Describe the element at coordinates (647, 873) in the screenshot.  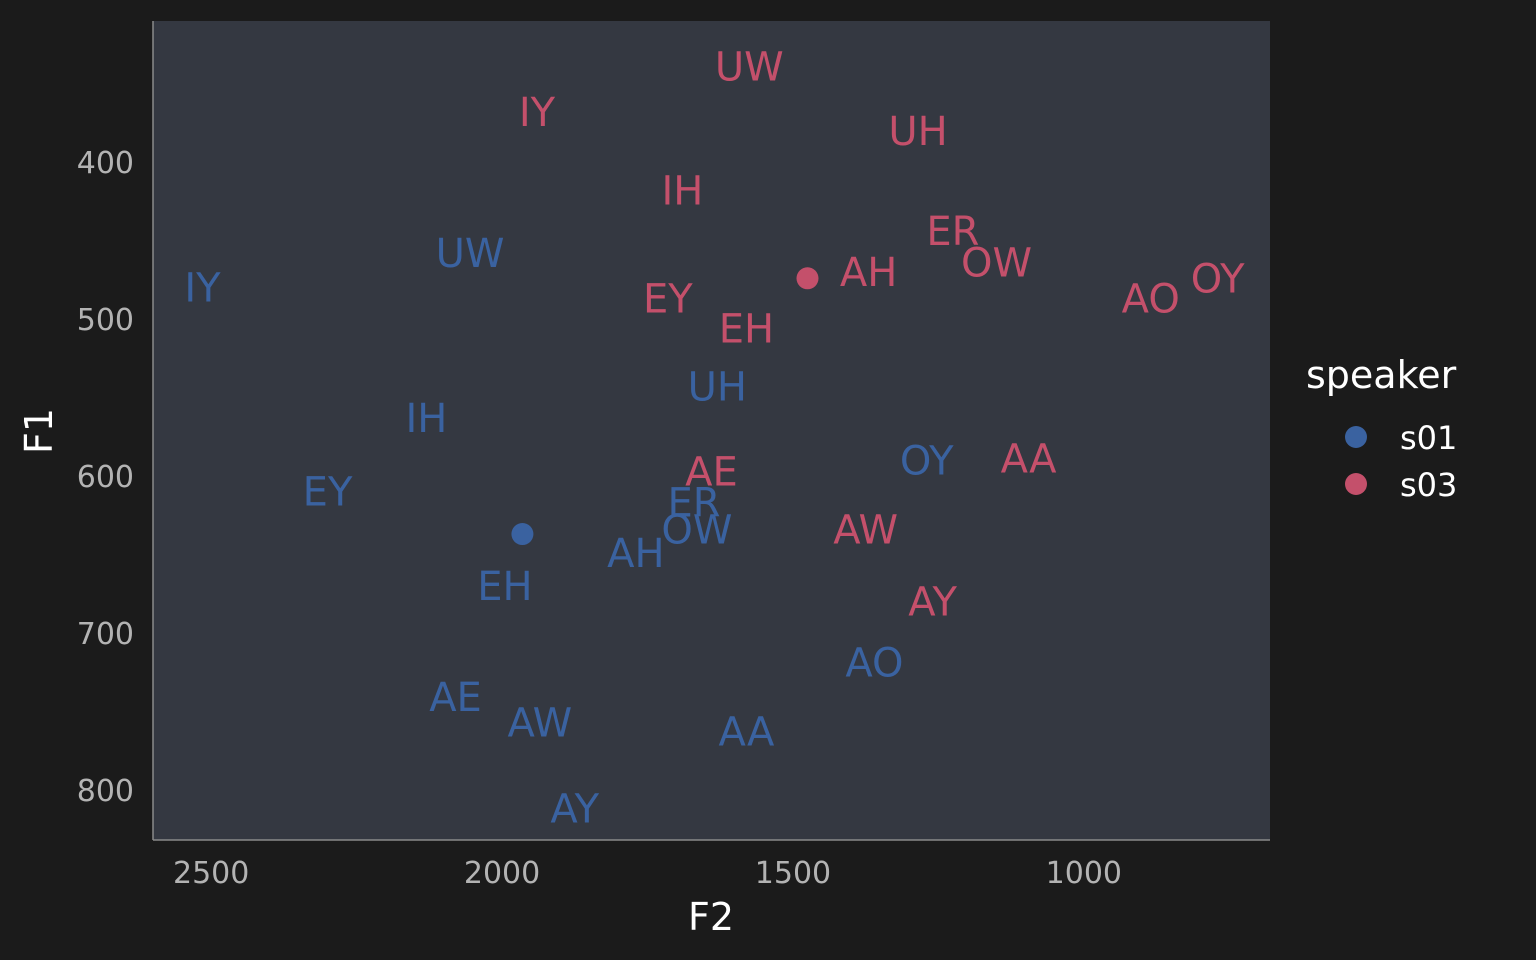
I see `x-tick-labels: 2500 2000 1500 1000` at that location.